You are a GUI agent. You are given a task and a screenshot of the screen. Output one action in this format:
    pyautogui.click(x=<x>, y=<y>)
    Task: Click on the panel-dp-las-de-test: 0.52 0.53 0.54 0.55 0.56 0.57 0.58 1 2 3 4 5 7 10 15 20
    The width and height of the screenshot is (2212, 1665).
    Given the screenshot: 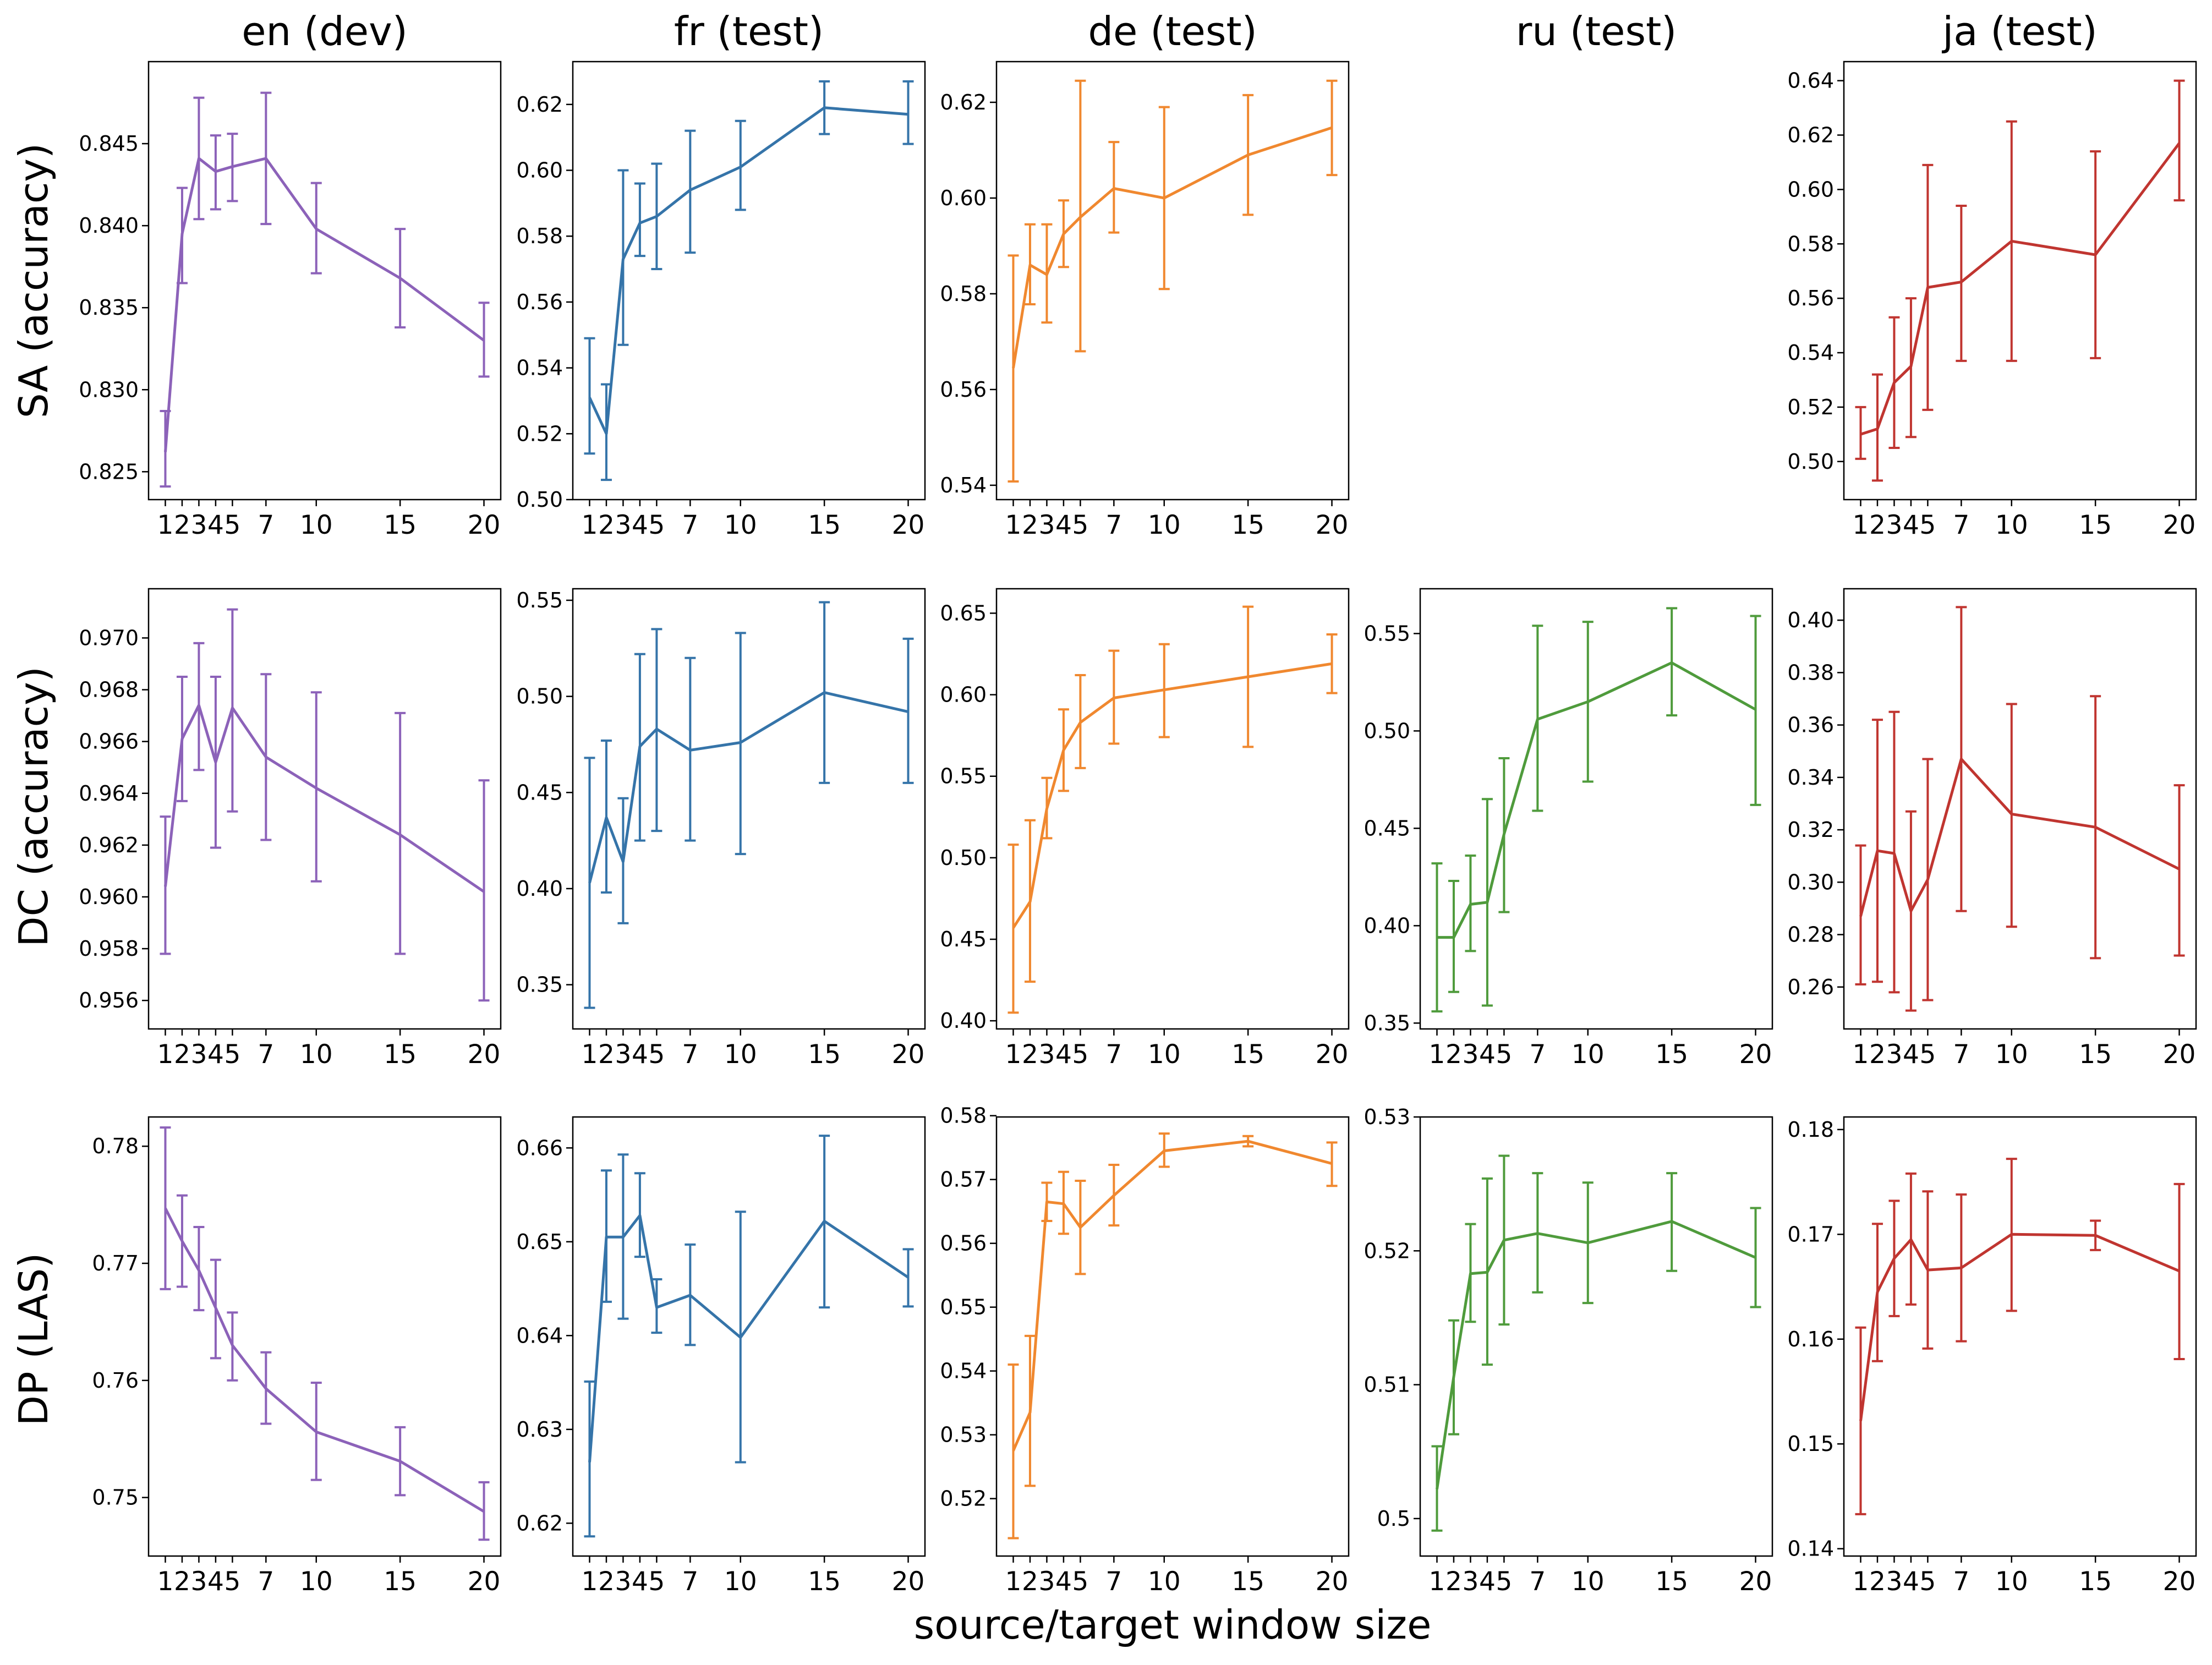 What is the action you would take?
    pyautogui.click(x=1145, y=1350)
    